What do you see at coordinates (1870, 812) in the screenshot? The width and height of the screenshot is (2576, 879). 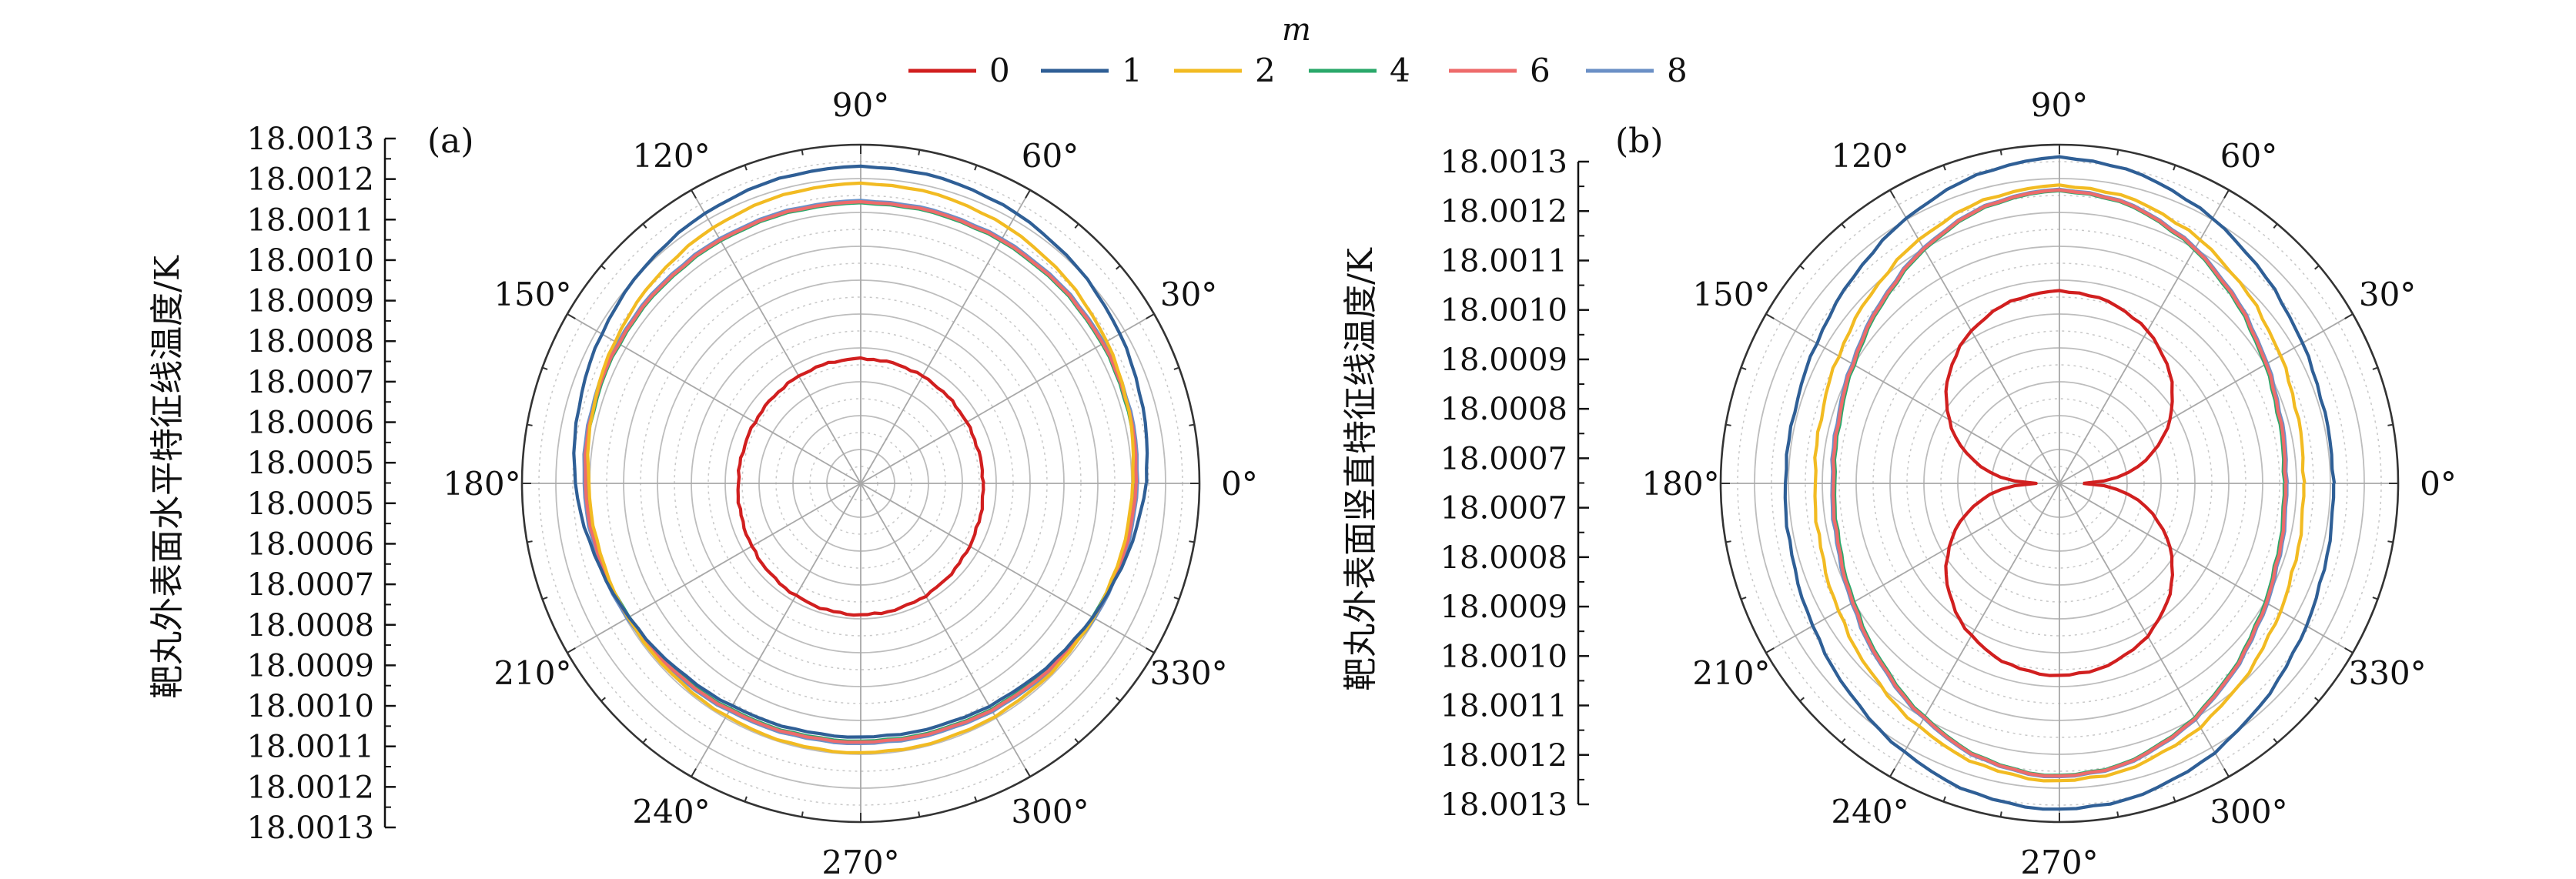 I see `angle-label: 240°` at bounding box center [1870, 812].